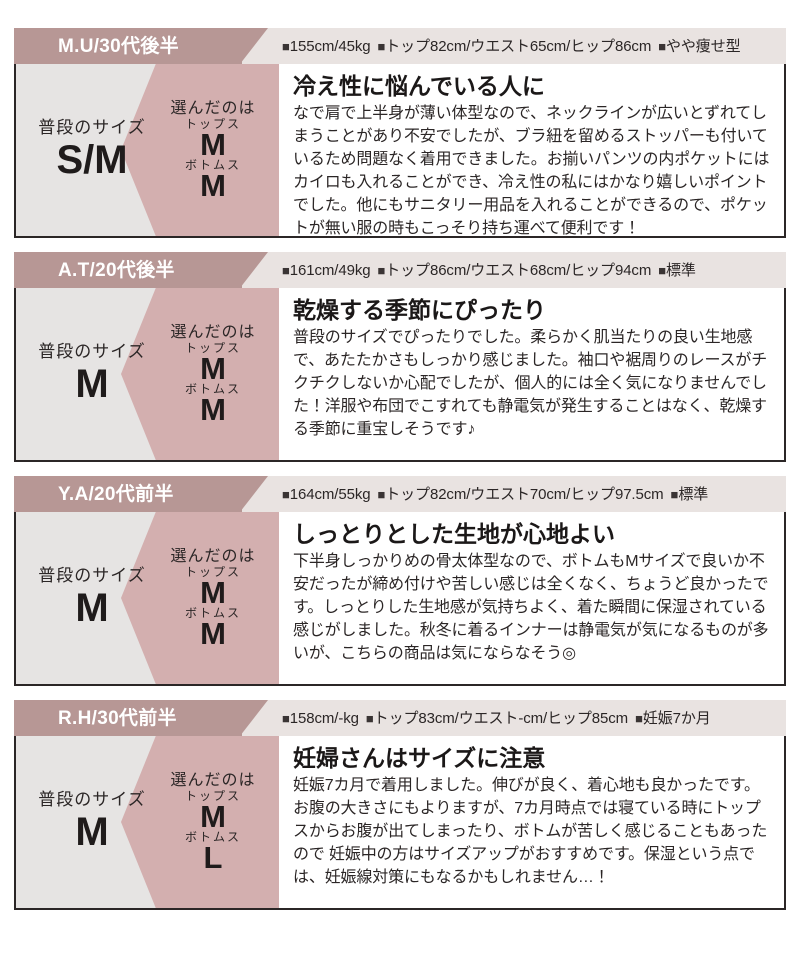  What do you see at coordinates (324, 718) in the screenshot?
I see `spec-height-weight: 158cm/-kg` at bounding box center [324, 718].